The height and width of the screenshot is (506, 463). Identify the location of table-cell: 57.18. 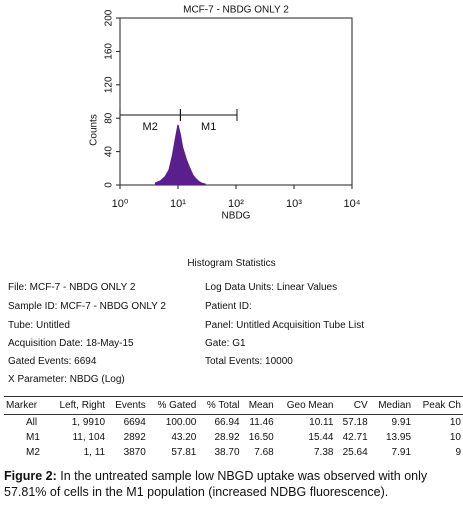
(355, 422).